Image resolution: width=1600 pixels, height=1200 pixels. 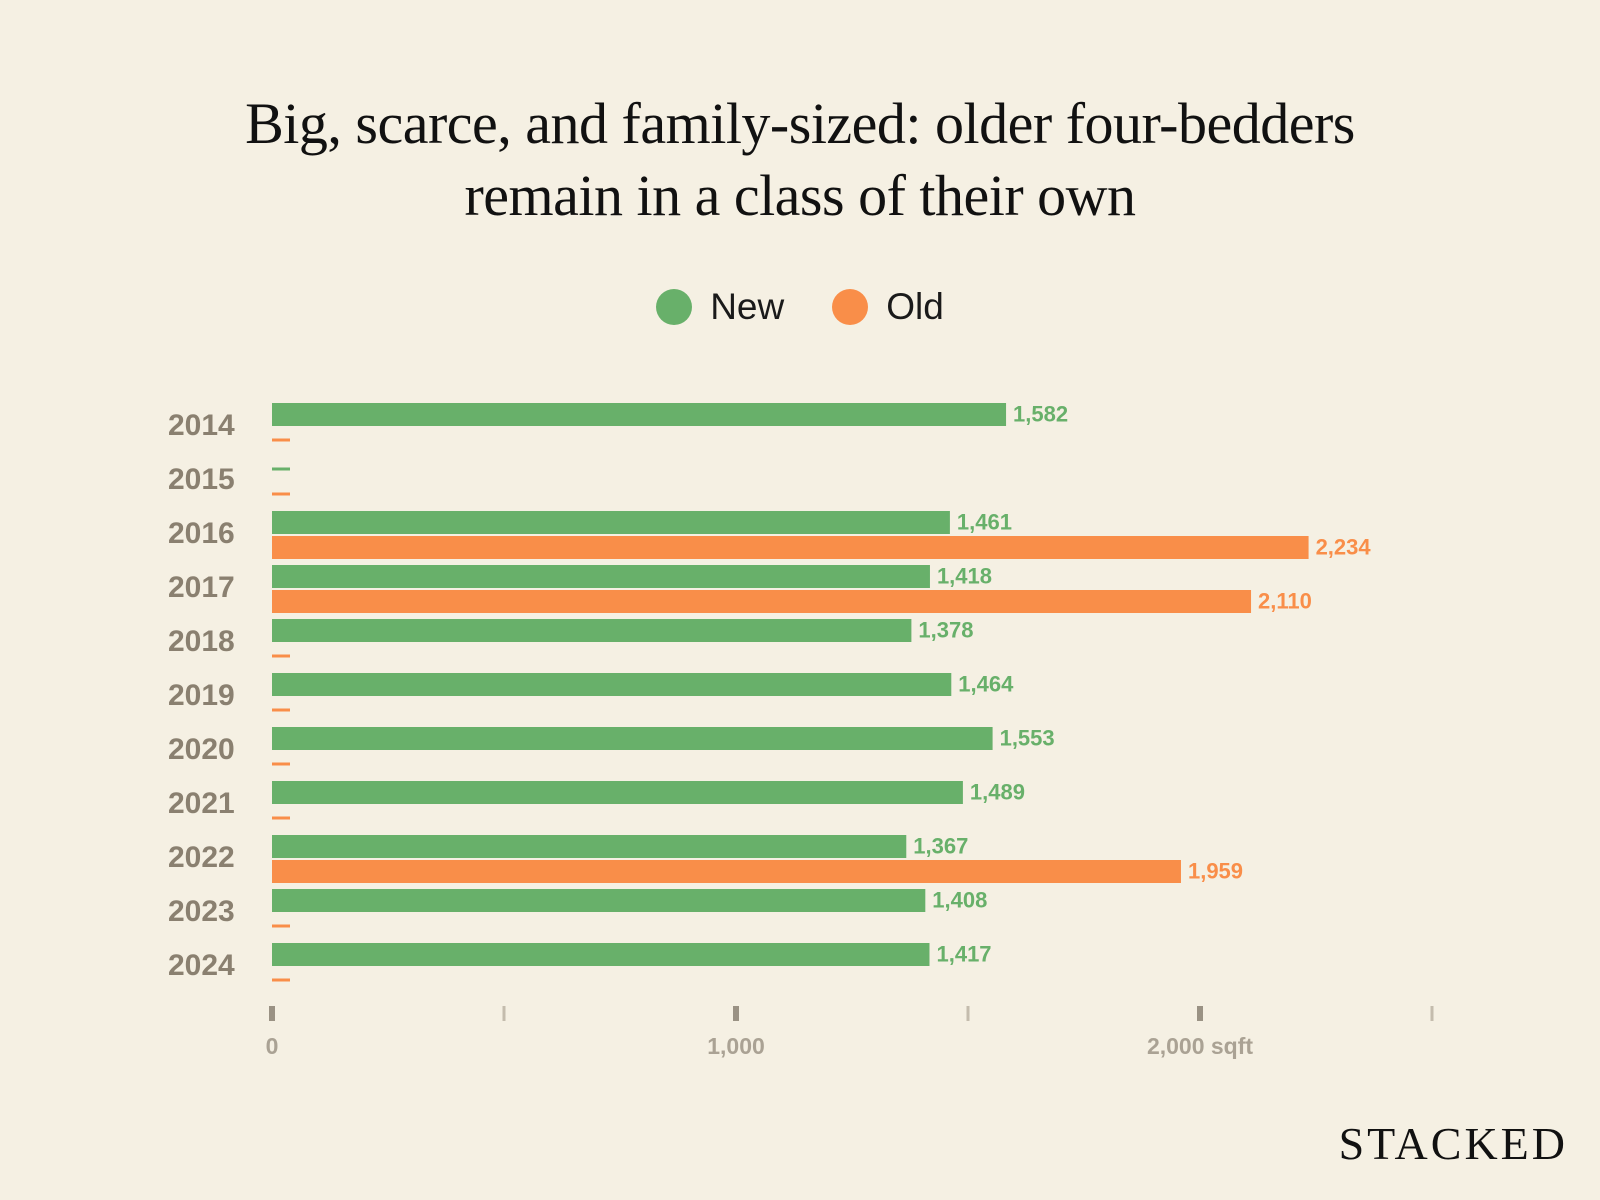 I want to click on legend-label-old: Old, so click(x=915, y=306).